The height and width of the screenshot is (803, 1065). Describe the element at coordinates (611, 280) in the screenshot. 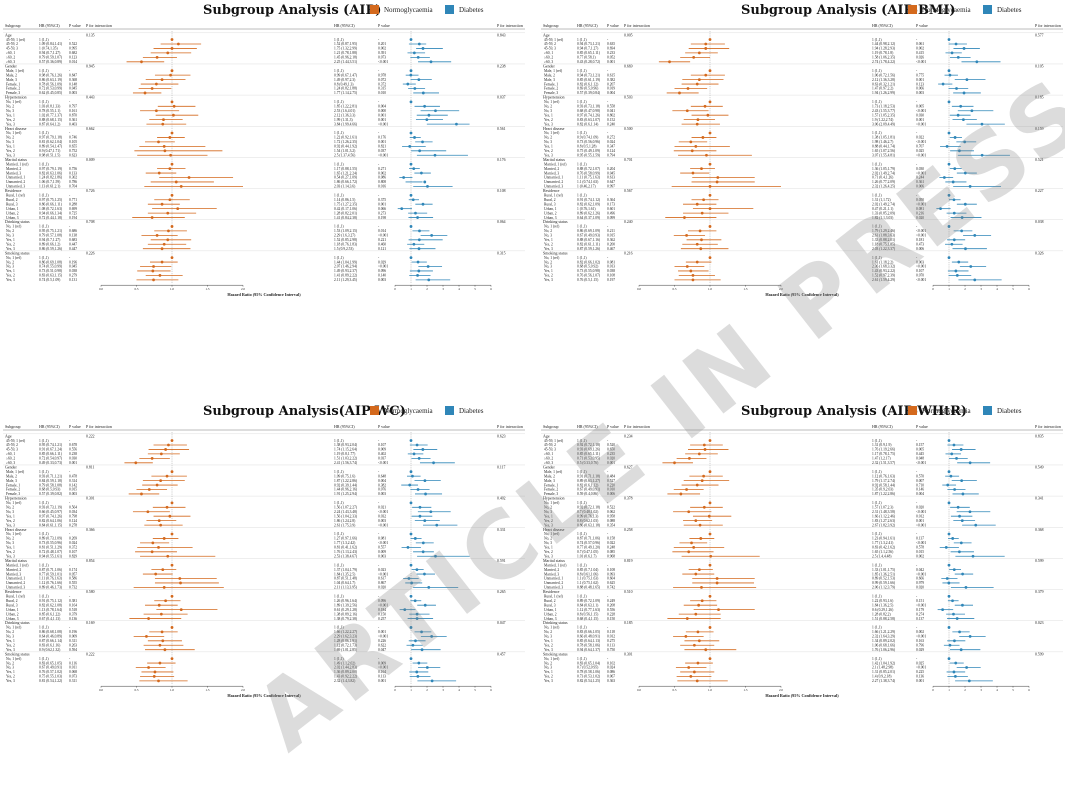

I see `p-normo: 0.197` at that location.